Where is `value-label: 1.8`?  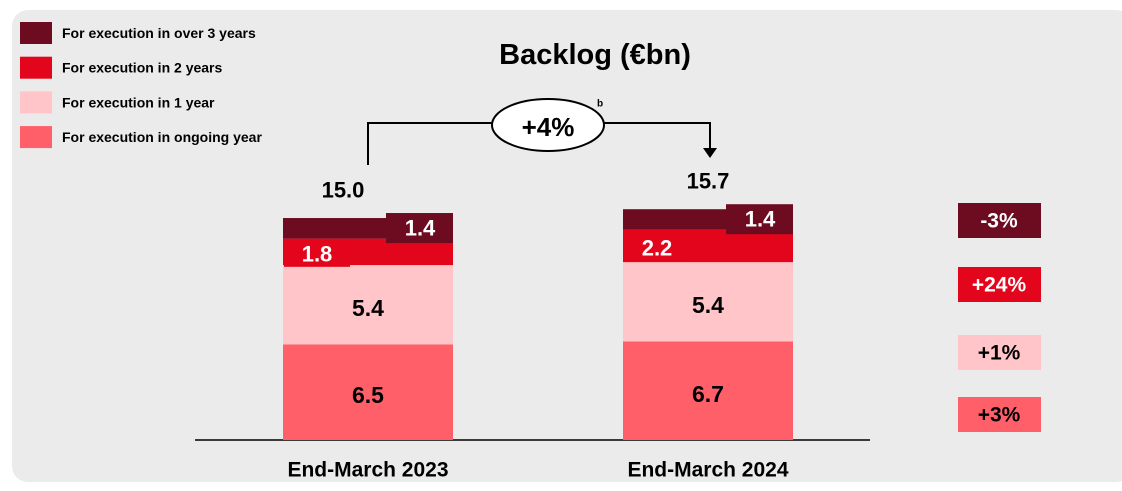 value-label: 1.8 is located at coordinates (317, 253).